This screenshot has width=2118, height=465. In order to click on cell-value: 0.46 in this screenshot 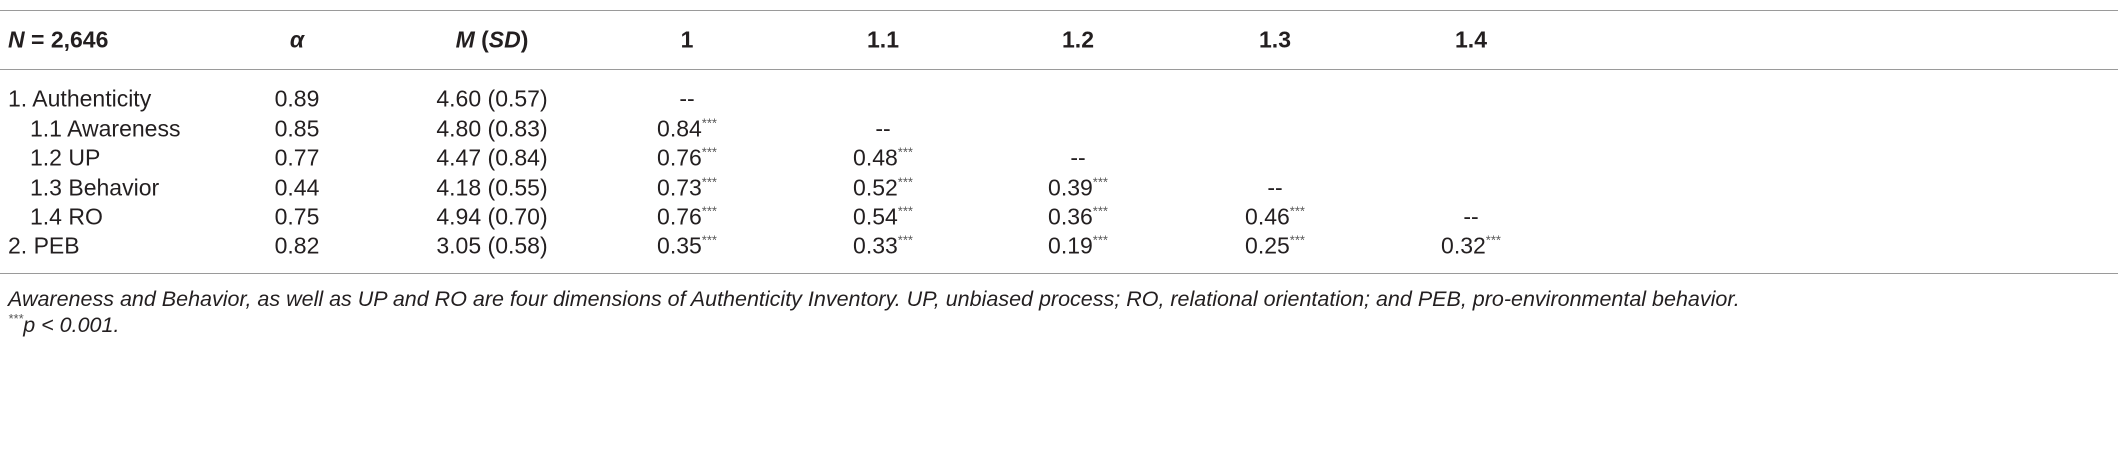, I will do `click(1267, 216)`.